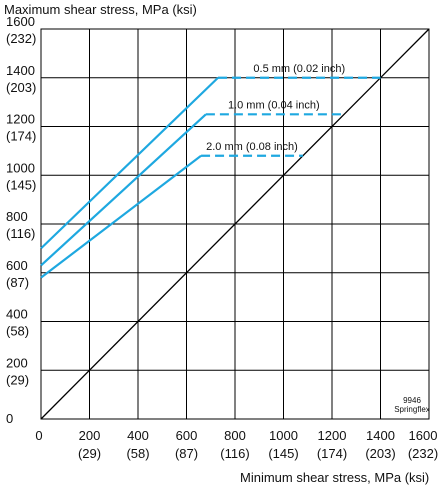 The width and height of the screenshot is (442, 487). I want to click on y-tick-sublabel: (87), so click(17, 282).